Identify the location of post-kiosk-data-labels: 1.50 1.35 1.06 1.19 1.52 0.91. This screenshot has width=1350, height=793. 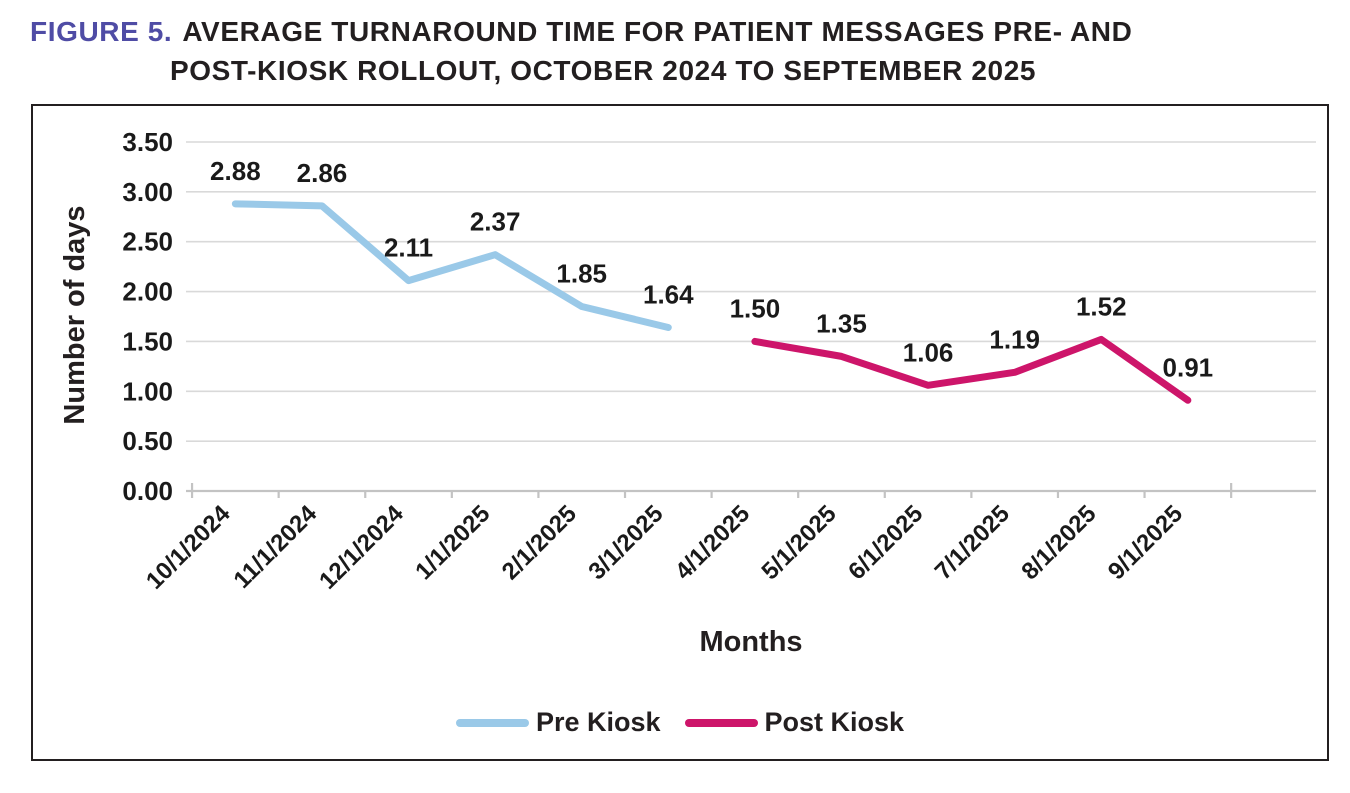
(972, 336).